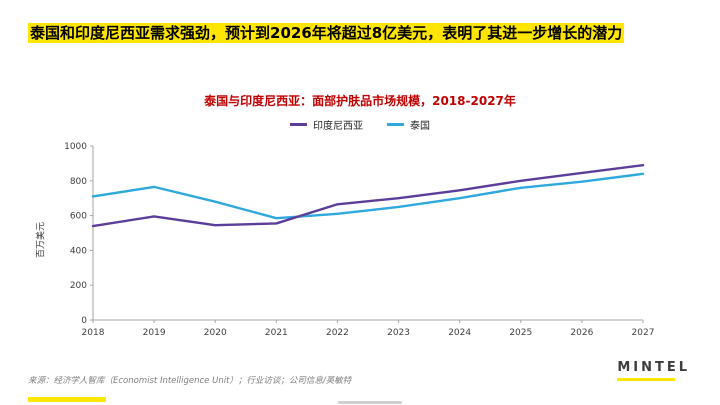  What do you see at coordinates (581, 333) in the screenshot?
I see `x-tick-label: 2026` at bounding box center [581, 333].